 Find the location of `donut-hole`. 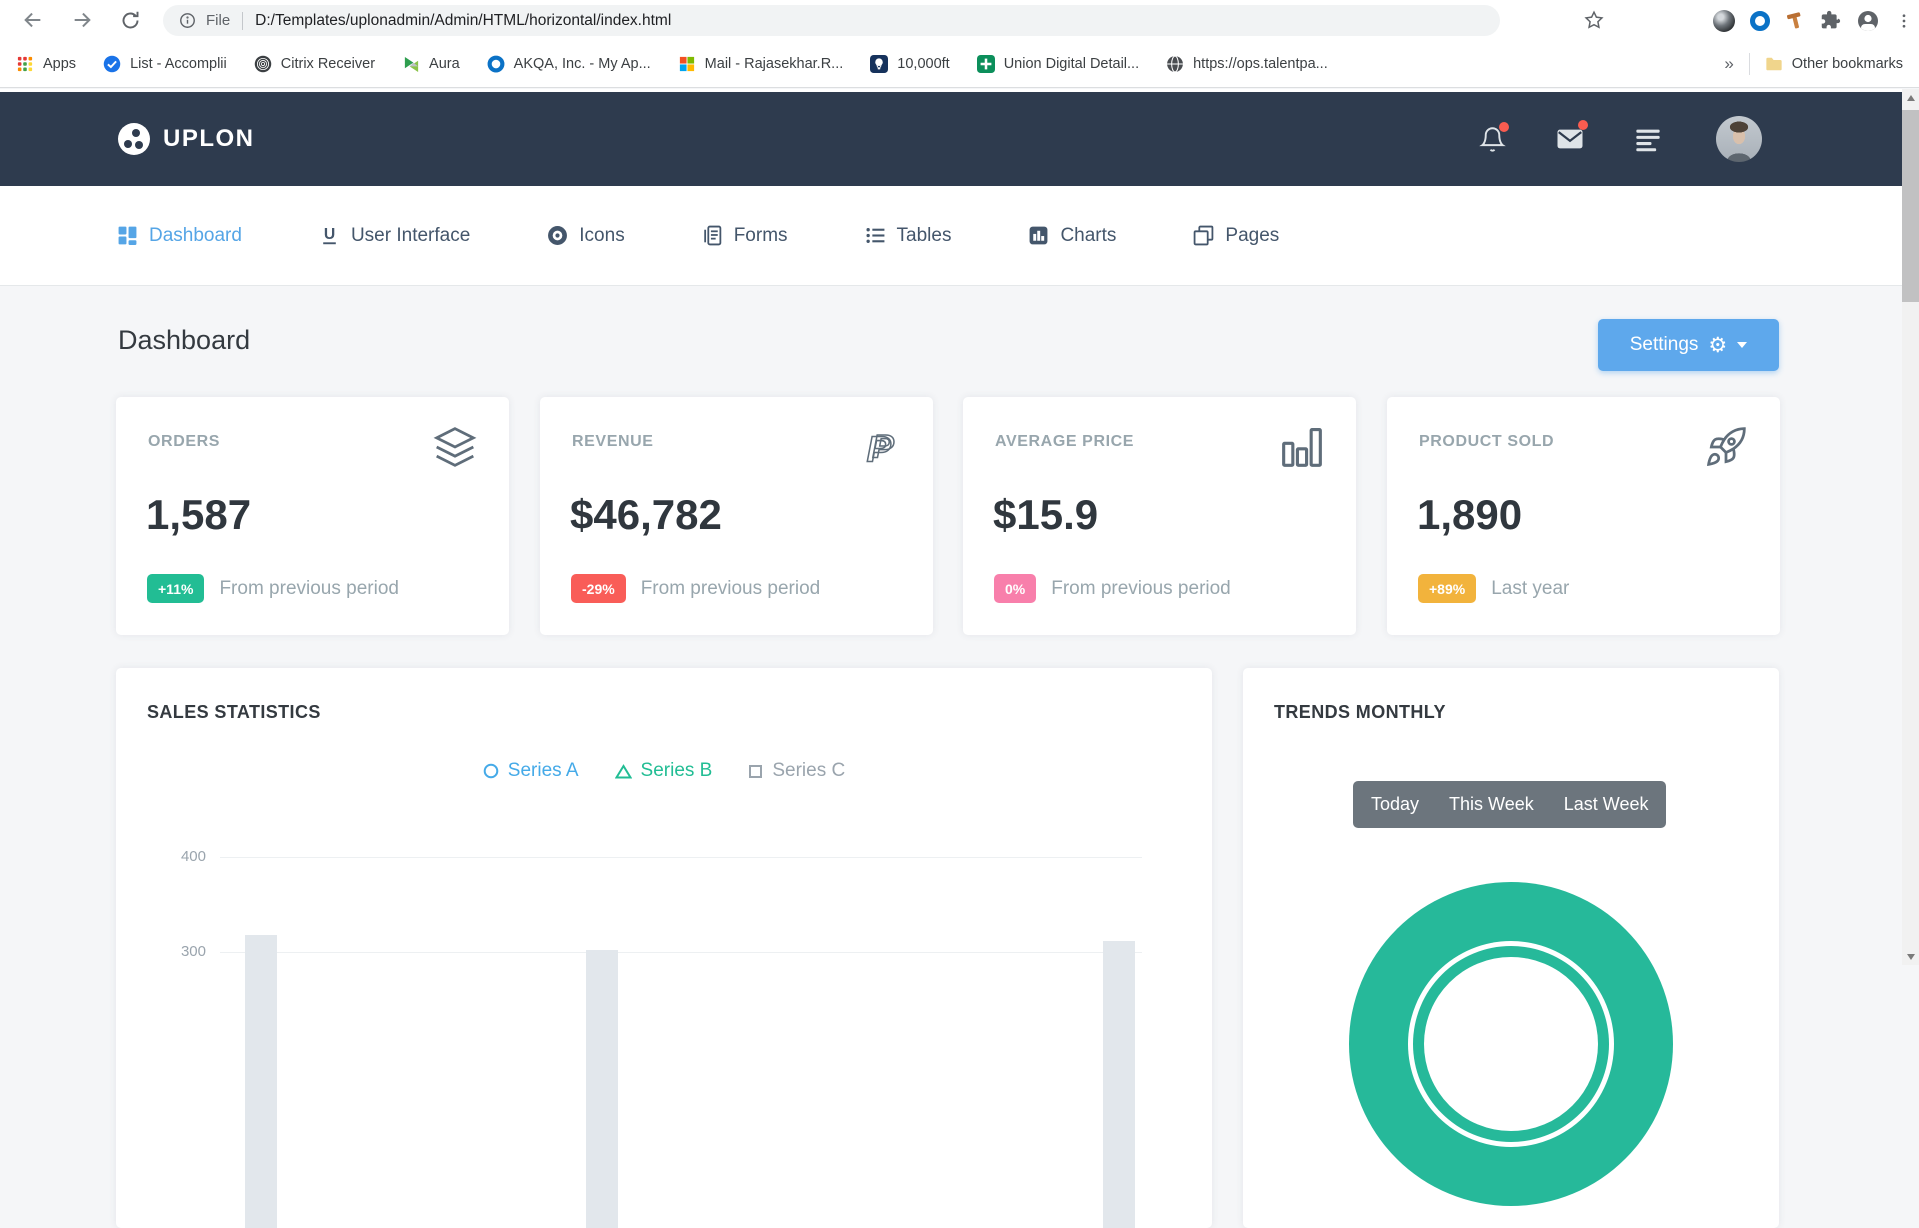

donut-hole is located at coordinates (1511, 1044).